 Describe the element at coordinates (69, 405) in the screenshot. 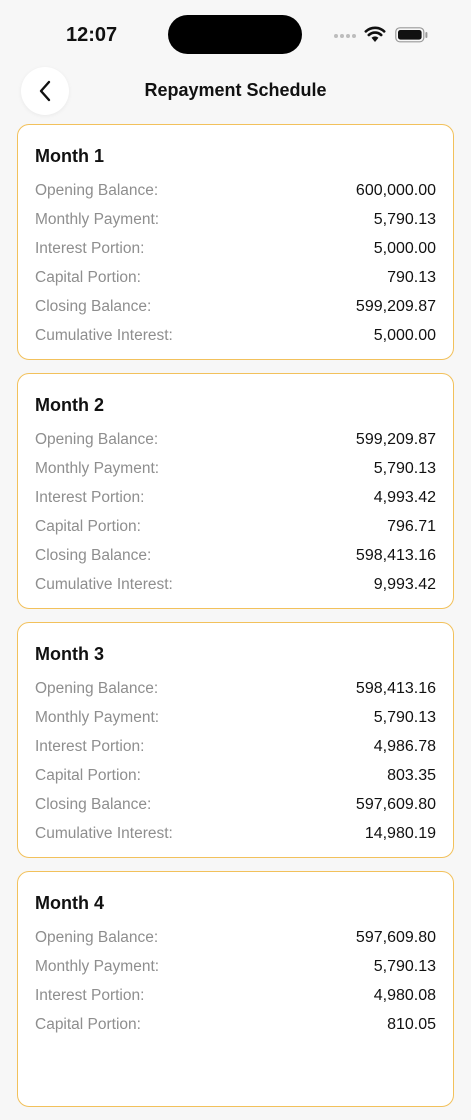

I see `month-title: Month 2` at that location.